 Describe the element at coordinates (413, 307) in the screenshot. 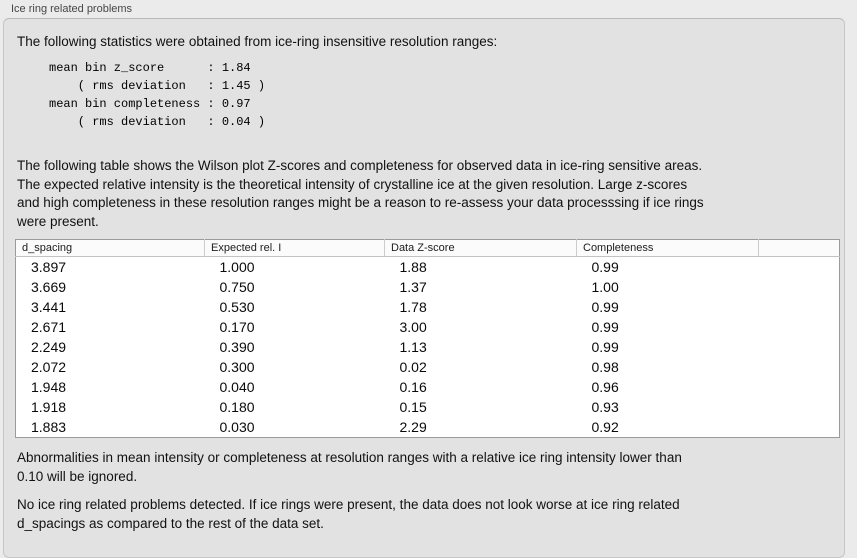

I see `table-cell: 1.78` at that location.